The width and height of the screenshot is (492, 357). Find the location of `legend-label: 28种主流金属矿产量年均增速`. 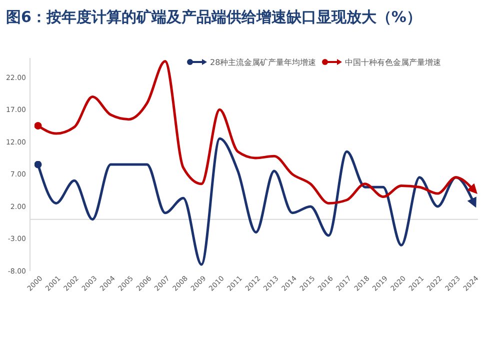

legend-label: 28种主流金属矿产量年均增速 is located at coordinates (263, 62).